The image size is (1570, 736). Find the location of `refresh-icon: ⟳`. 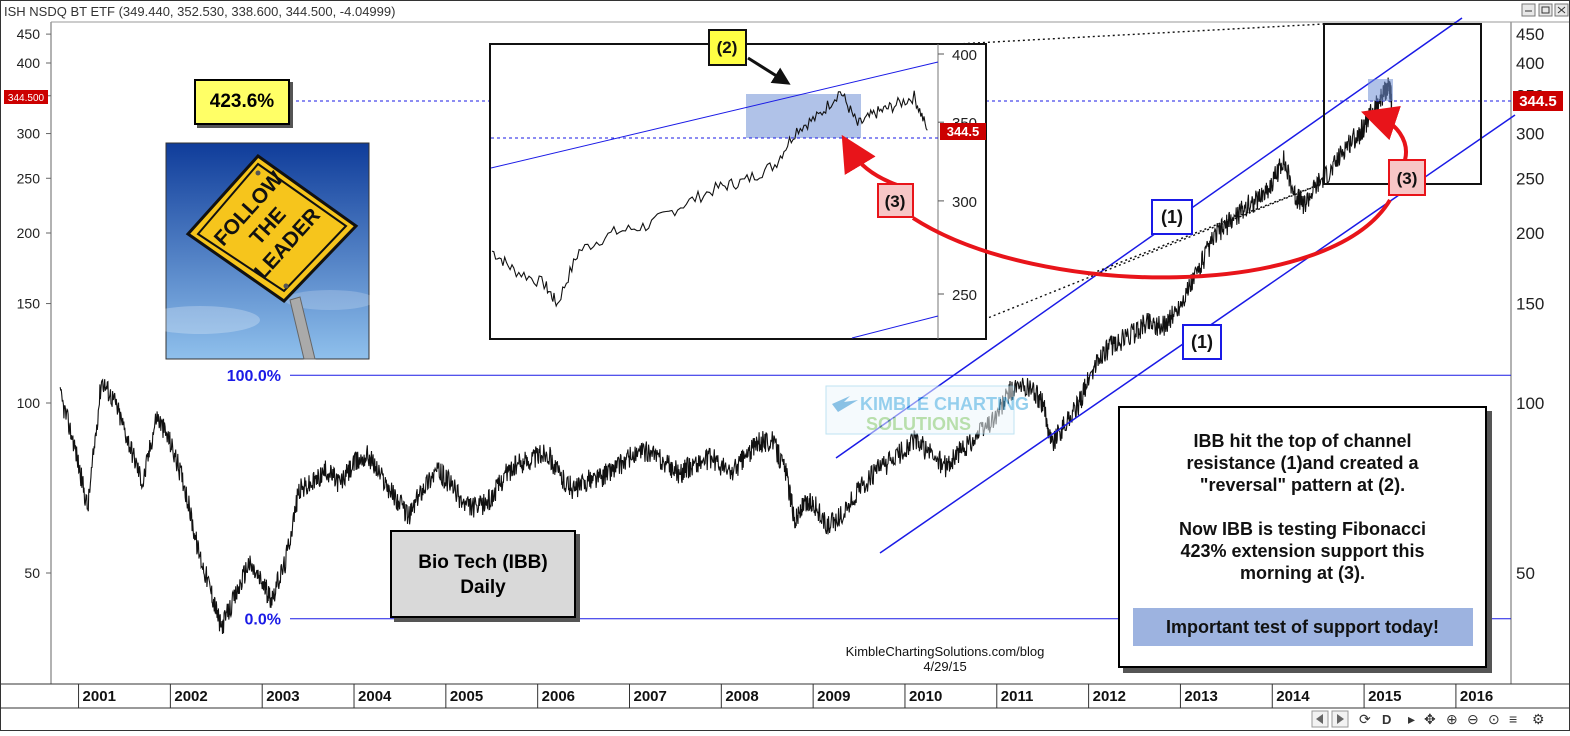

refresh-icon: ⟳ is located at coordinates (1365, 719).